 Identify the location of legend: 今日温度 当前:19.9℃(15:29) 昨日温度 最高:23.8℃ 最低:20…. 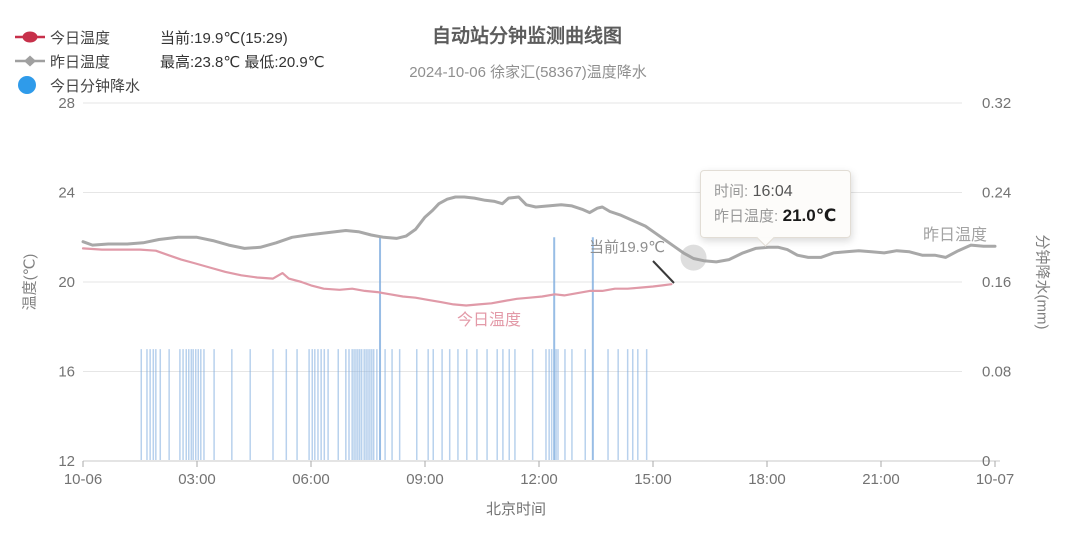
(169, 61).